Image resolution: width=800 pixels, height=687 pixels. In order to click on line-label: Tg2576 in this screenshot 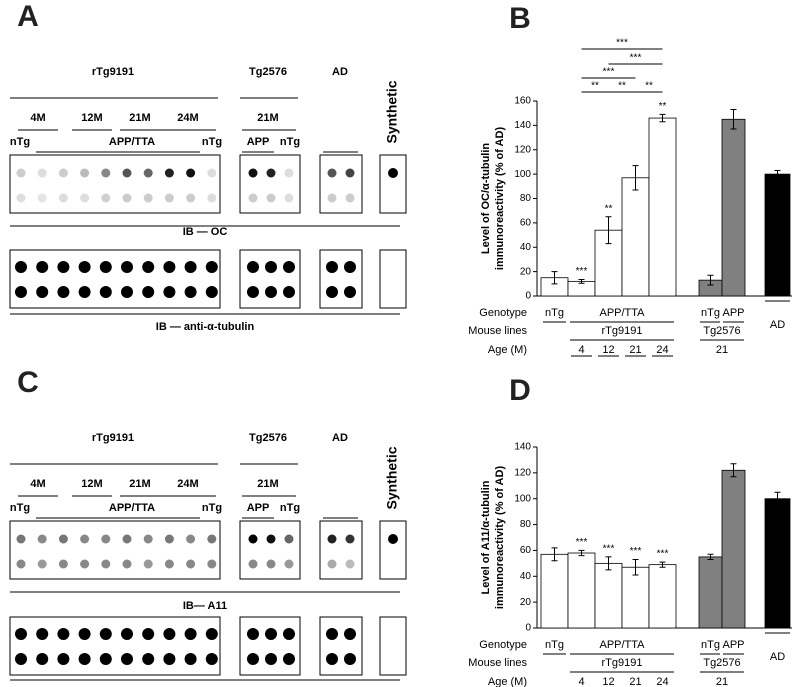, I will do `click(268, 438)`.